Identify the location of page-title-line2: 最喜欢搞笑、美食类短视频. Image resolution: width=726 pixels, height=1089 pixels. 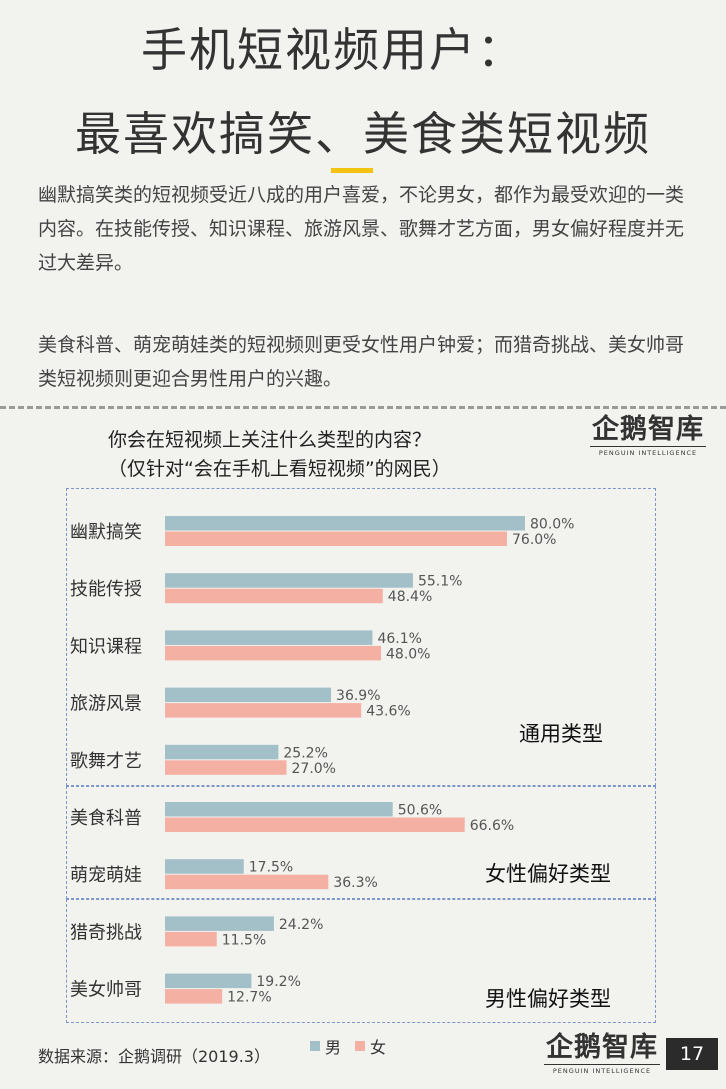
(363, 134).